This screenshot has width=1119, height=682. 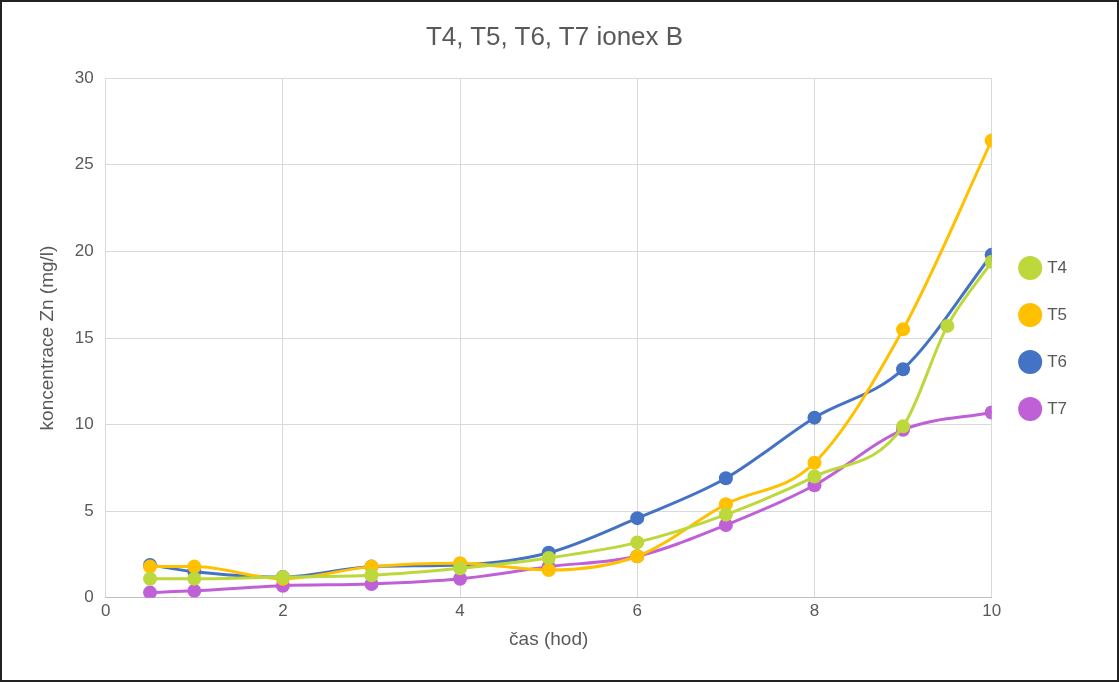 What do you see at coordinates (84, 164) in the screenshot?
I see `y-tick-label: 25` at bounding box center [84, 164].